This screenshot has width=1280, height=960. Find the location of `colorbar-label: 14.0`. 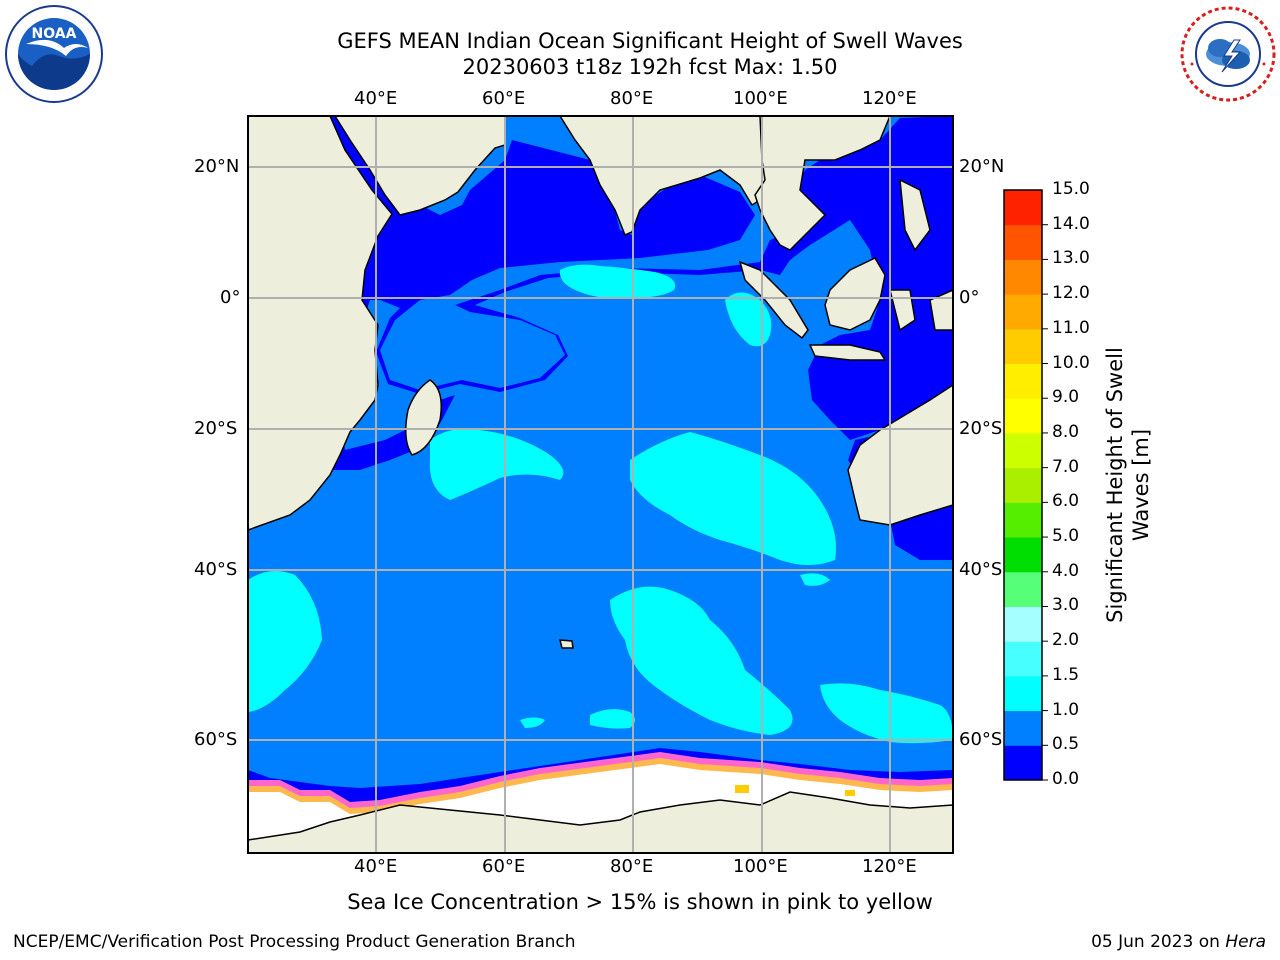

colorbar-label: 14.0 is located at coordinates (1071, 223).